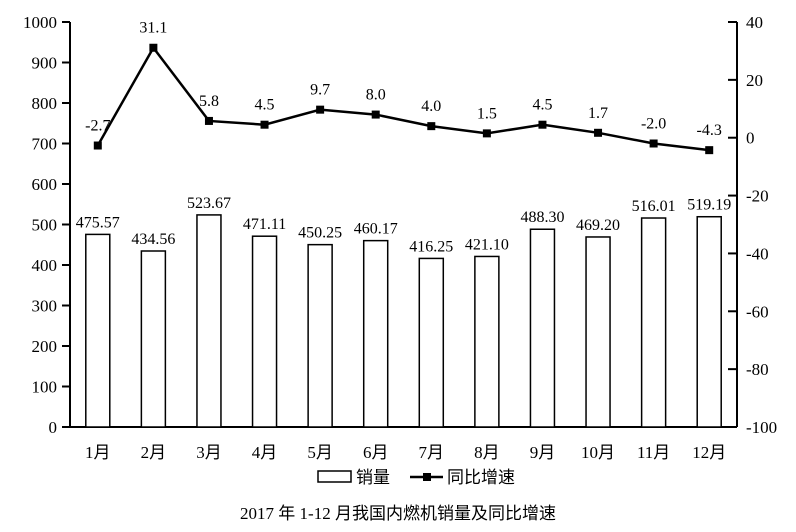 This screenshot has width=796, height=532. I want to click on line-value-label: -2.7, so click(97, 126).